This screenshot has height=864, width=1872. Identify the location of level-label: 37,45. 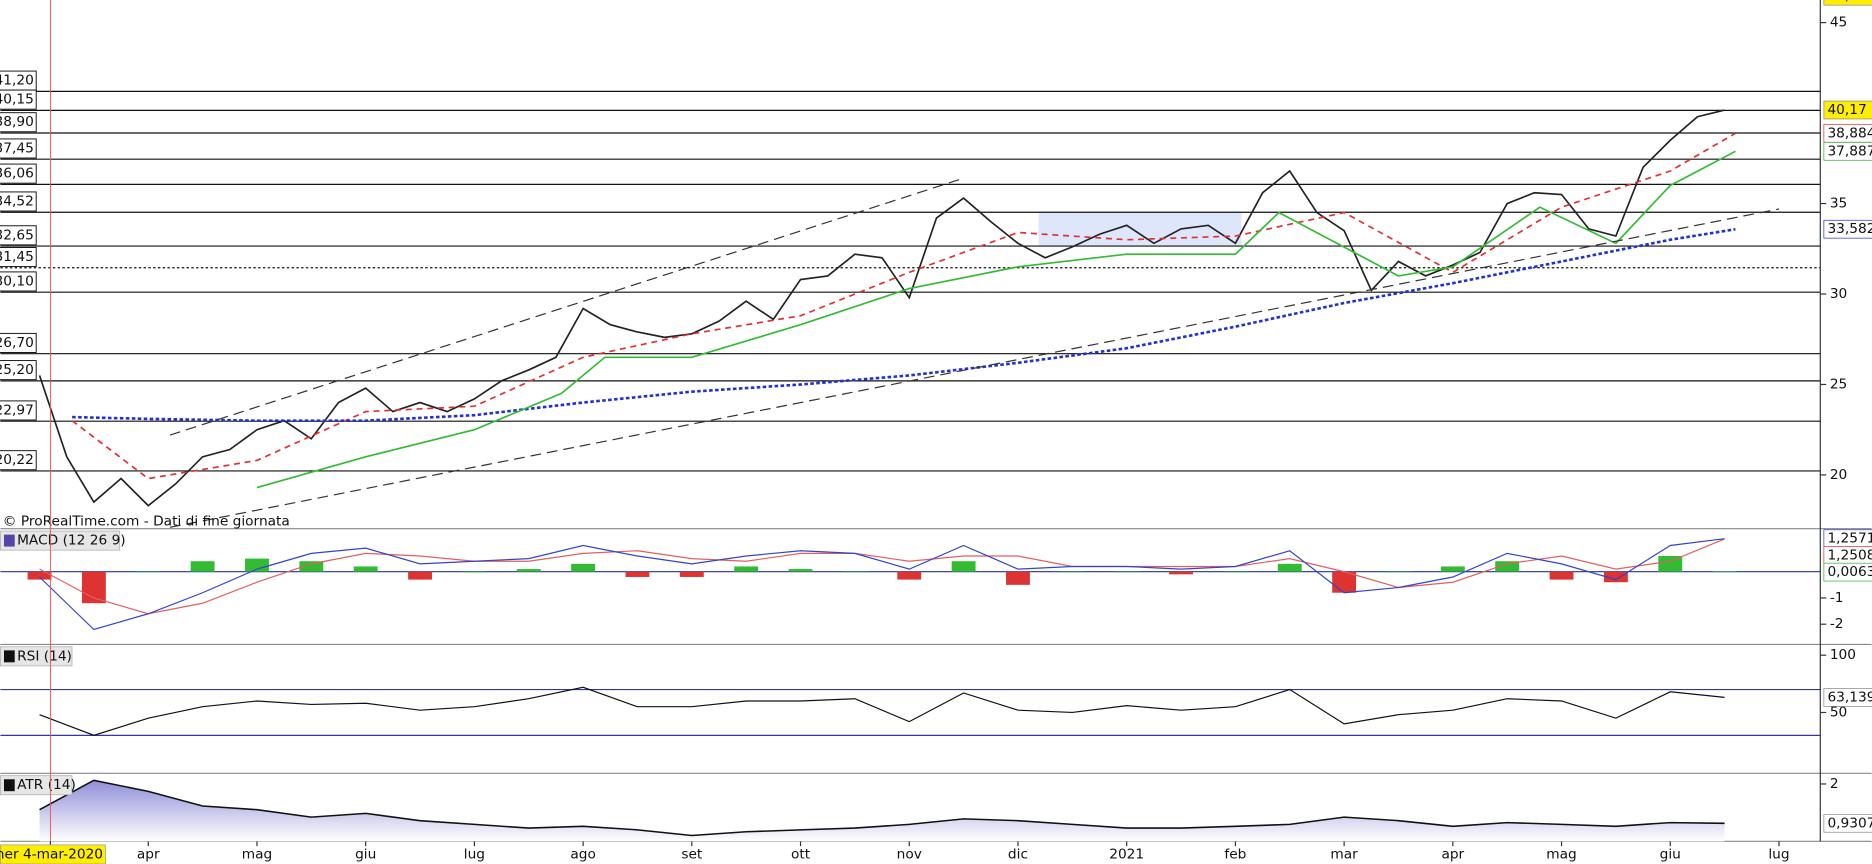
(17, 148).